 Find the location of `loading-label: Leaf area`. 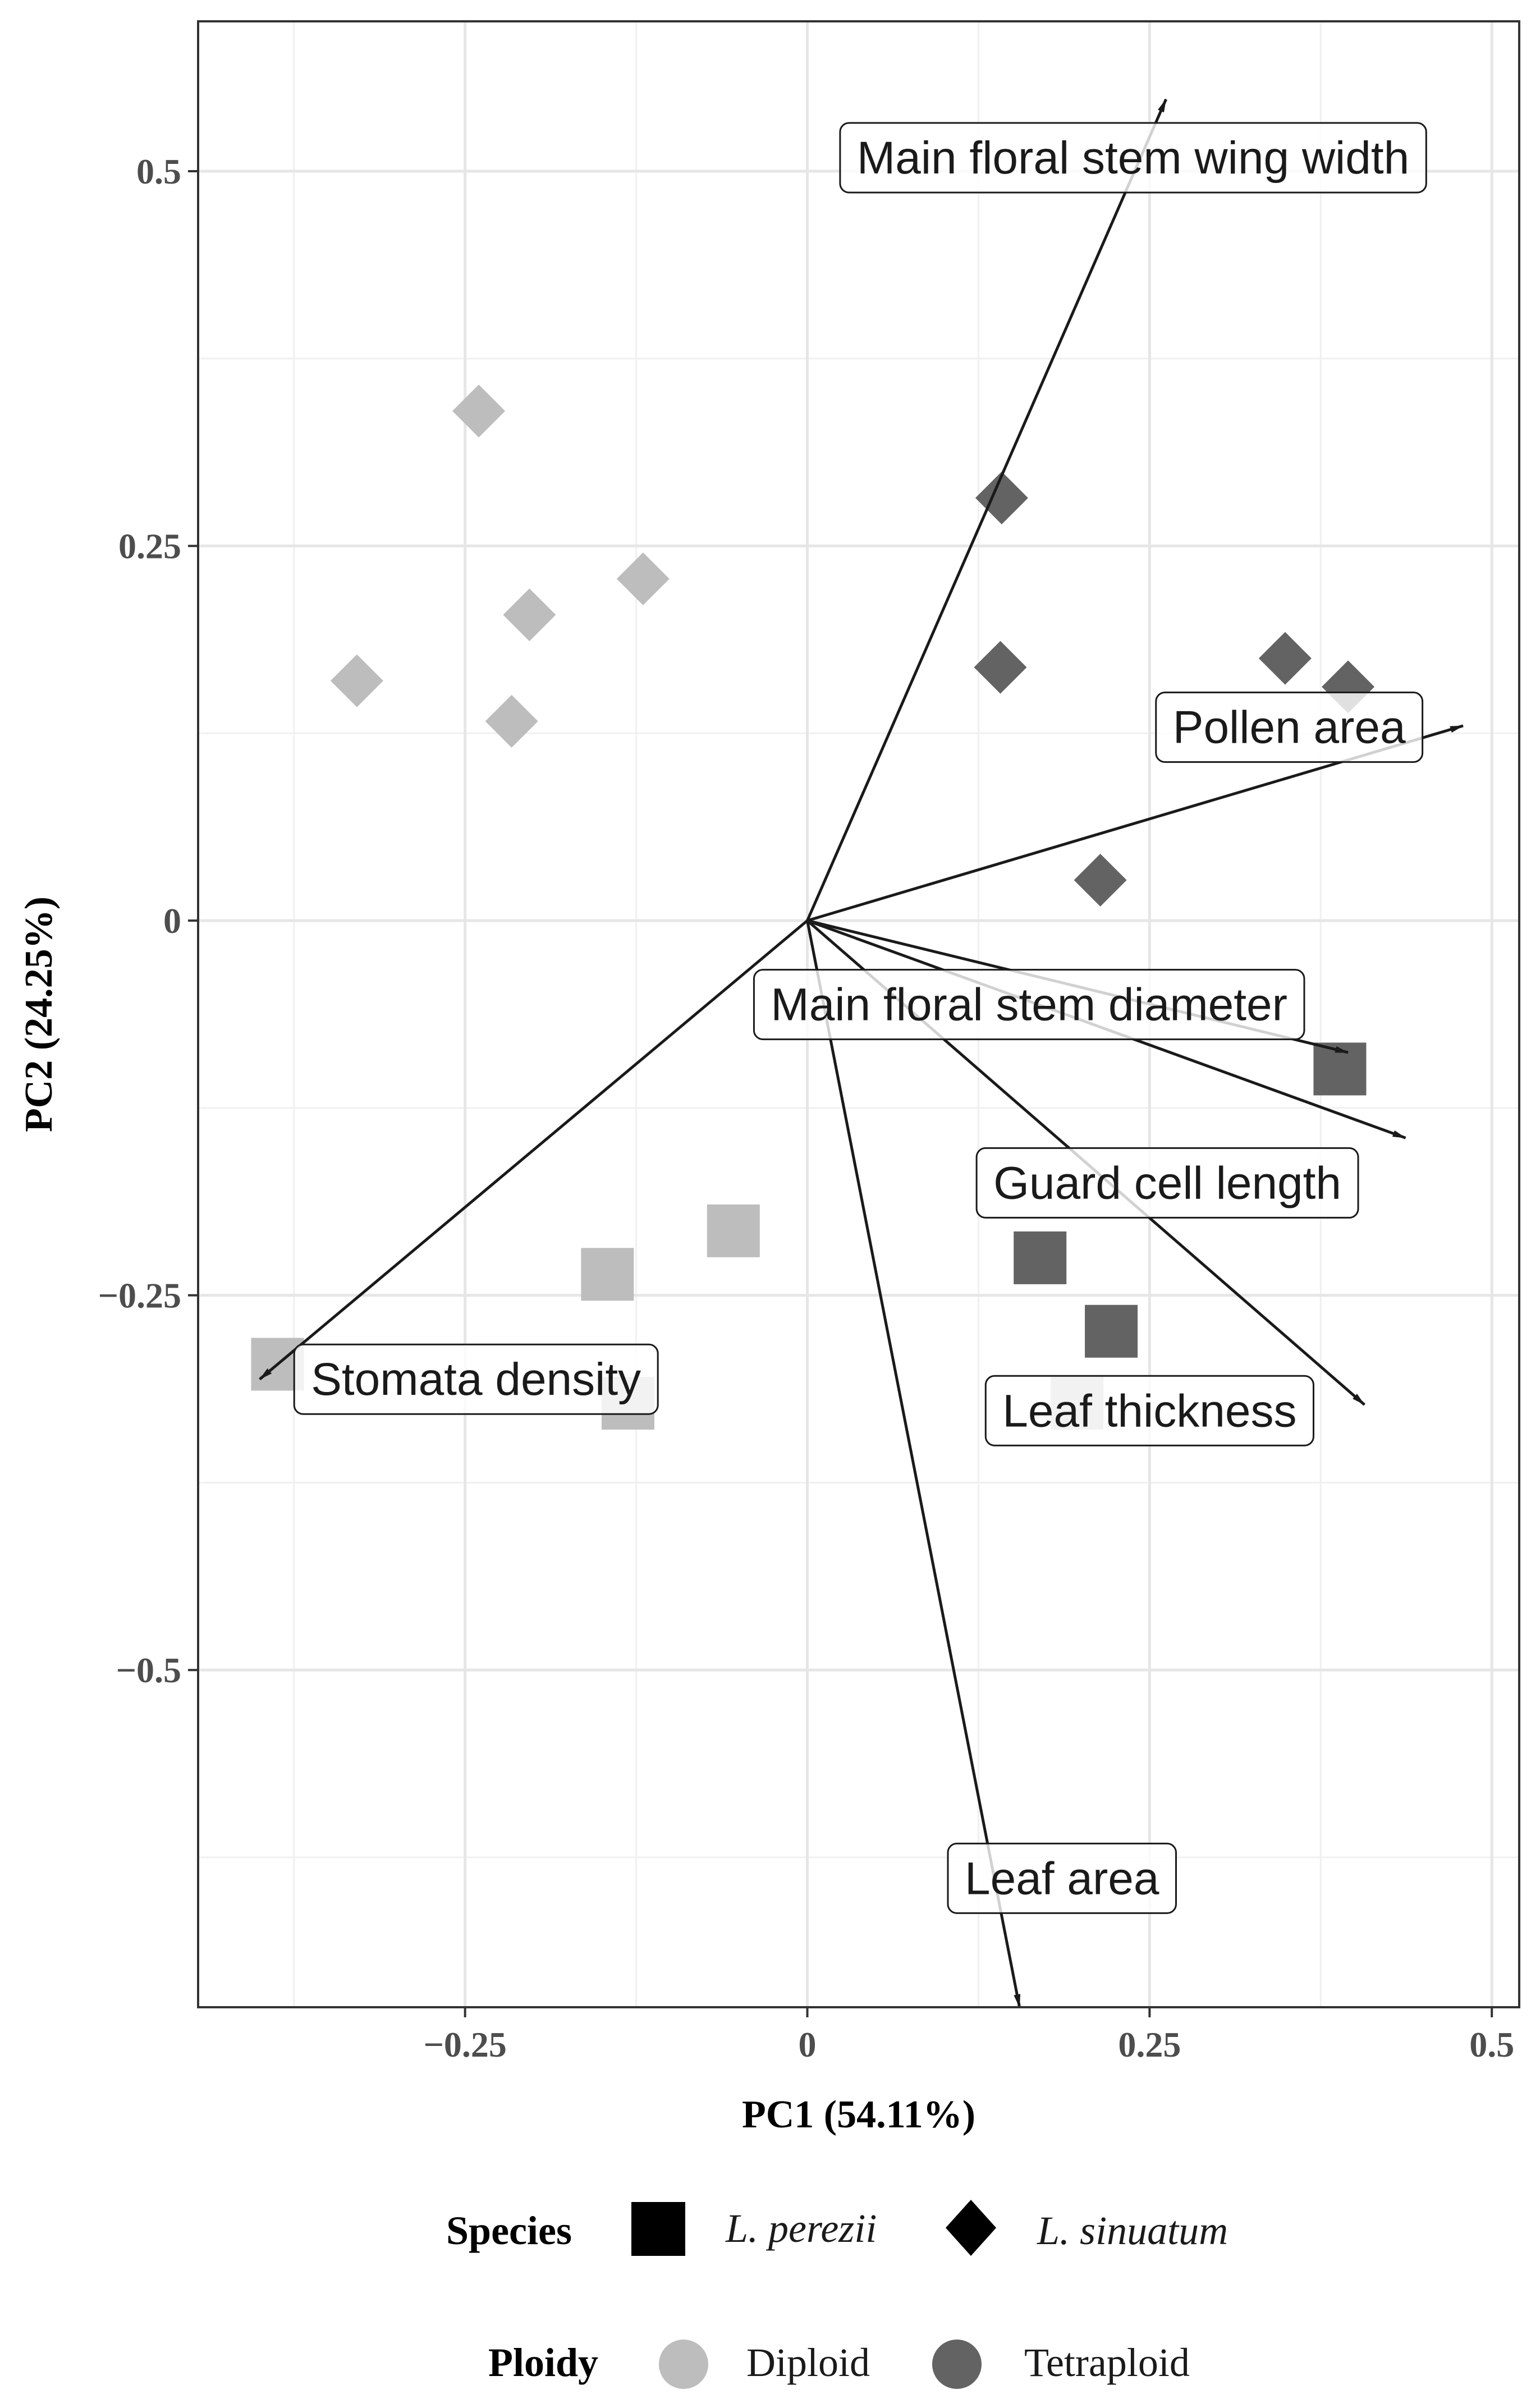

loading-label: Leaf area is located at coordinates (1062, 1878).